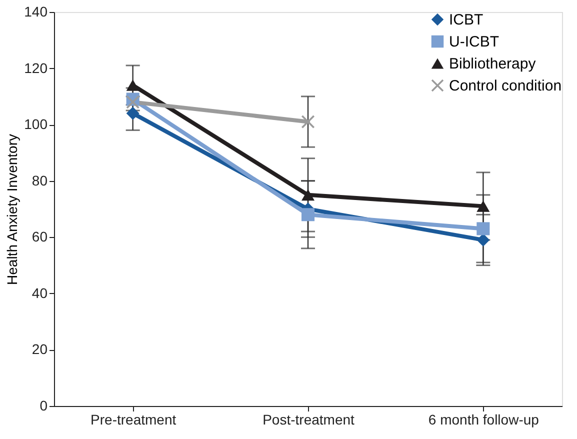 Image resolution: width=577 pixels, height=439 pixels. Describe the element at coordinates (36, 12) in the screenshot. I see `y-tick-label: 140` at that location.